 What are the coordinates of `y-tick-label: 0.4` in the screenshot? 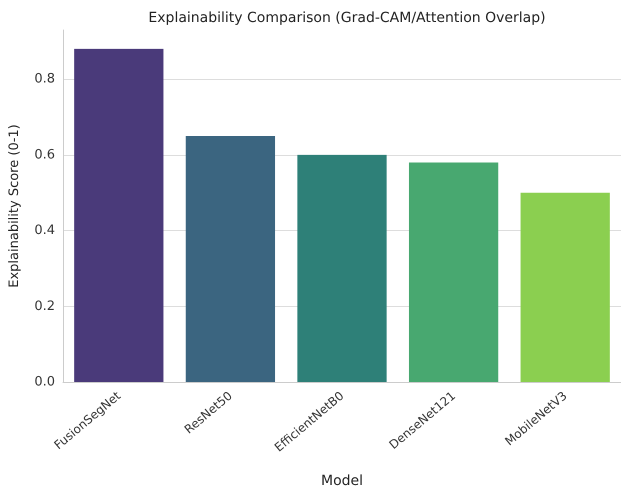 It's located at (44, 230).